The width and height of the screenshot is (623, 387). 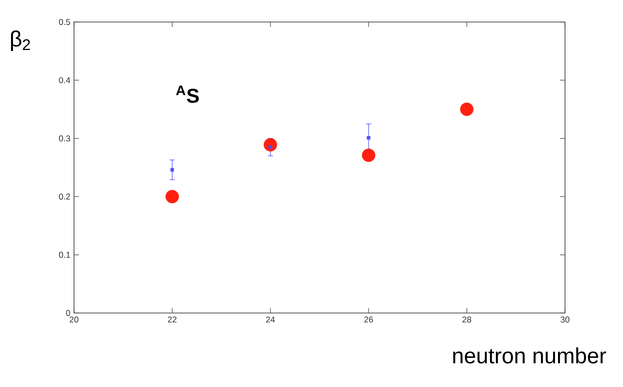 I want to click on x-tick-label: 22, so click(x=172, y=319).